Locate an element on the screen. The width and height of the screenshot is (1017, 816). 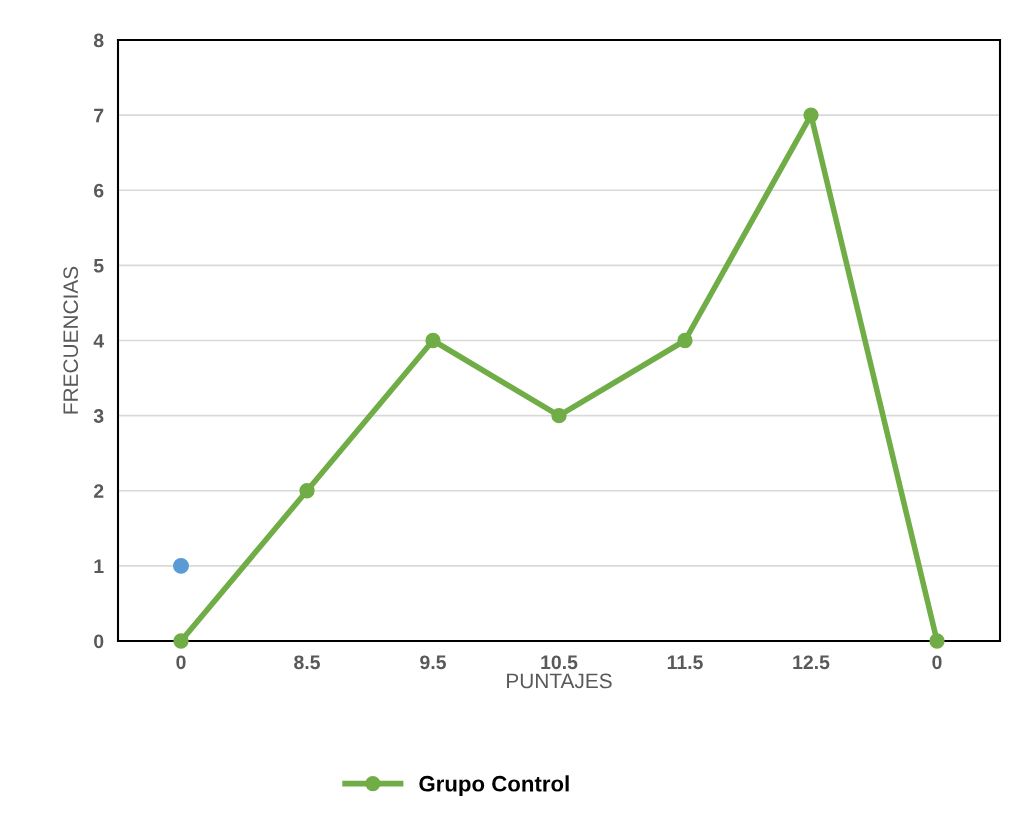
y-tick-label: 7 is located at coordinates (99, 115).